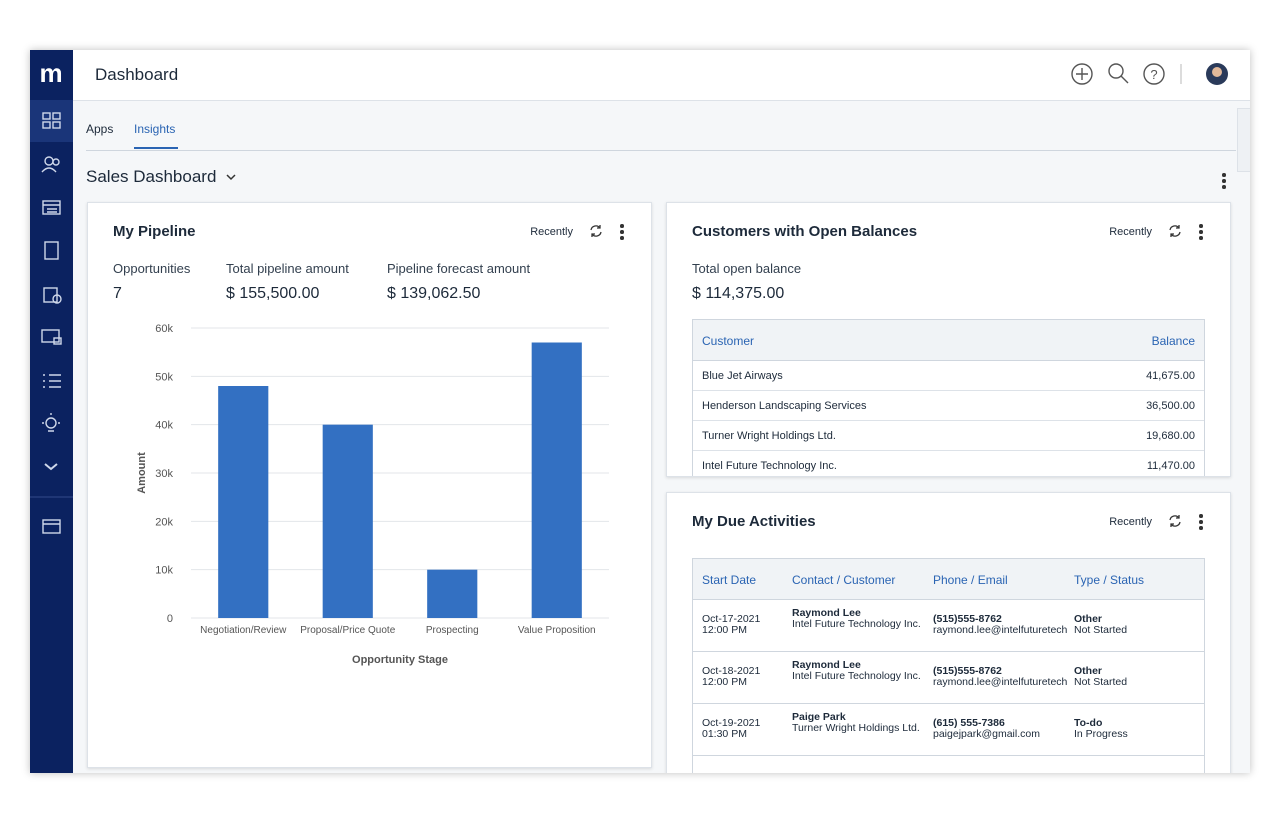  Describe the element at coordinates (51, 467) in the screenshot. I see `nav-more` at that location.